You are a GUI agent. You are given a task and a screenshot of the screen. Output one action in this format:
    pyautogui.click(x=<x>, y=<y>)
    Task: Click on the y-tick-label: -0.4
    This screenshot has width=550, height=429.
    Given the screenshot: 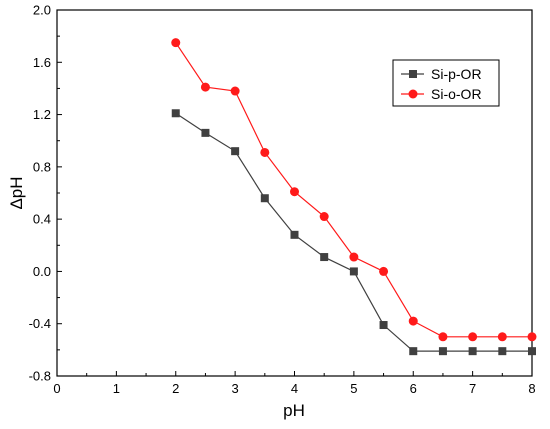 What is the action you would take?
    pyautogui.click(x=40, y=323)
    